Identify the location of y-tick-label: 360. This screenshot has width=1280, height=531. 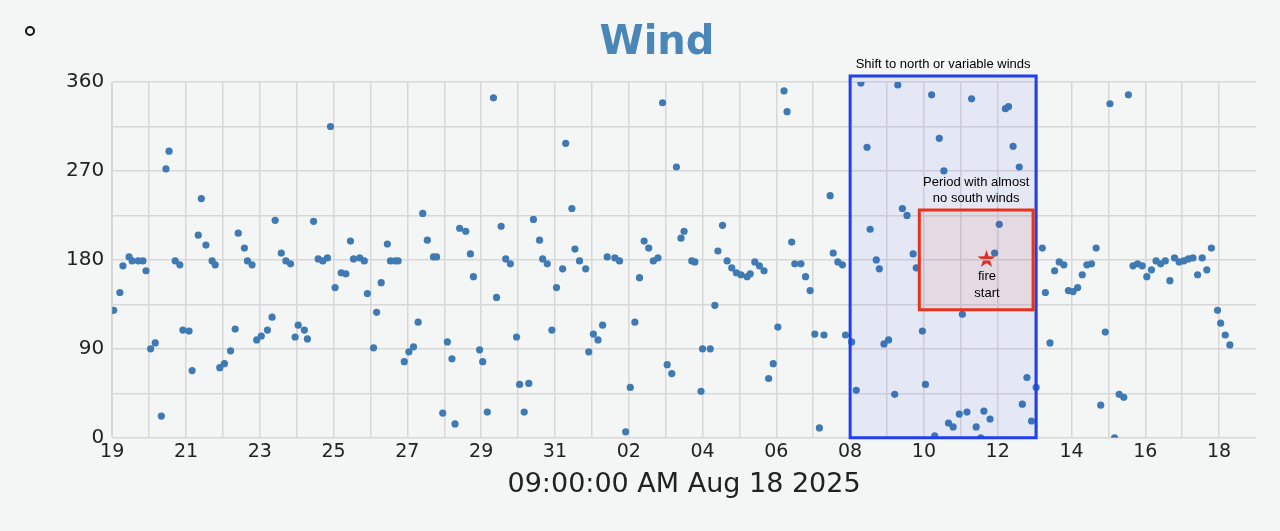
(85, 80).